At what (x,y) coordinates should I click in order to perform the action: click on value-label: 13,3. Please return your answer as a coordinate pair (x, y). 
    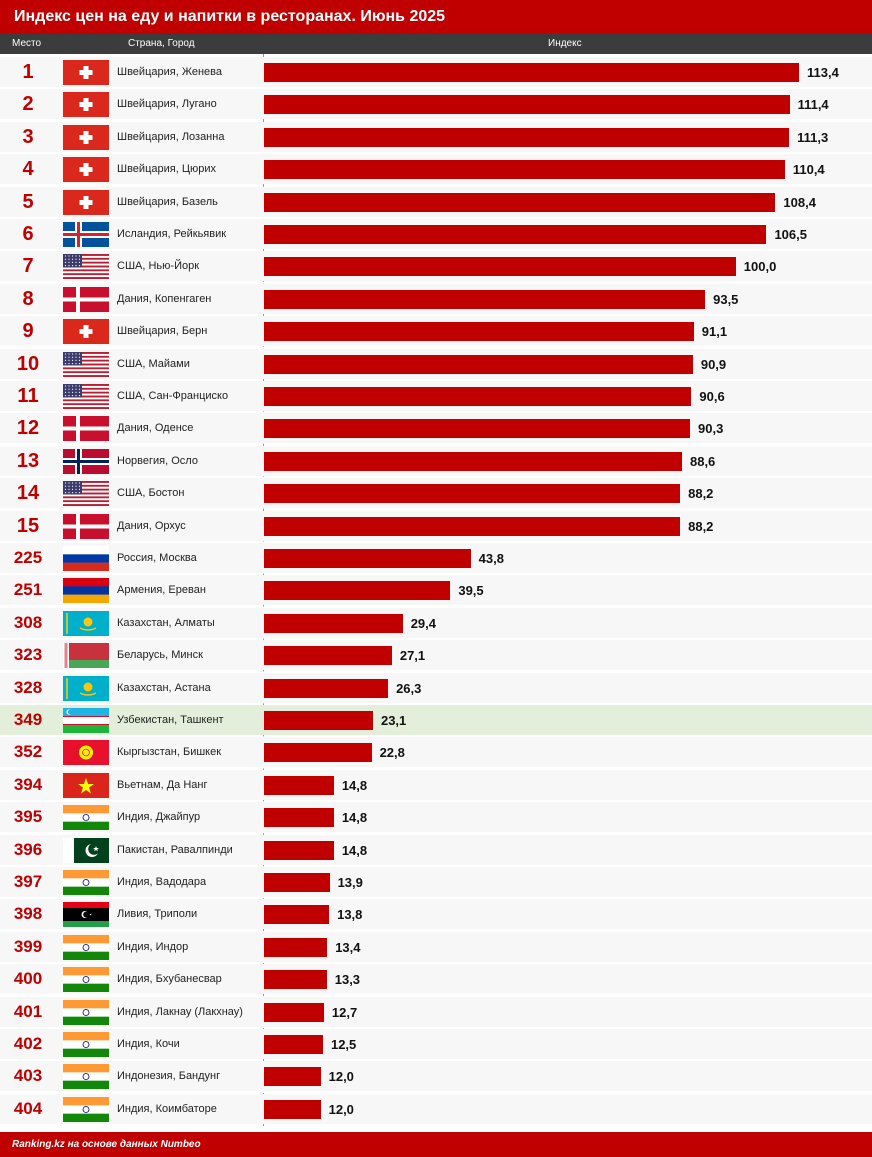
    Looking at the image, I should click on (347, 980).